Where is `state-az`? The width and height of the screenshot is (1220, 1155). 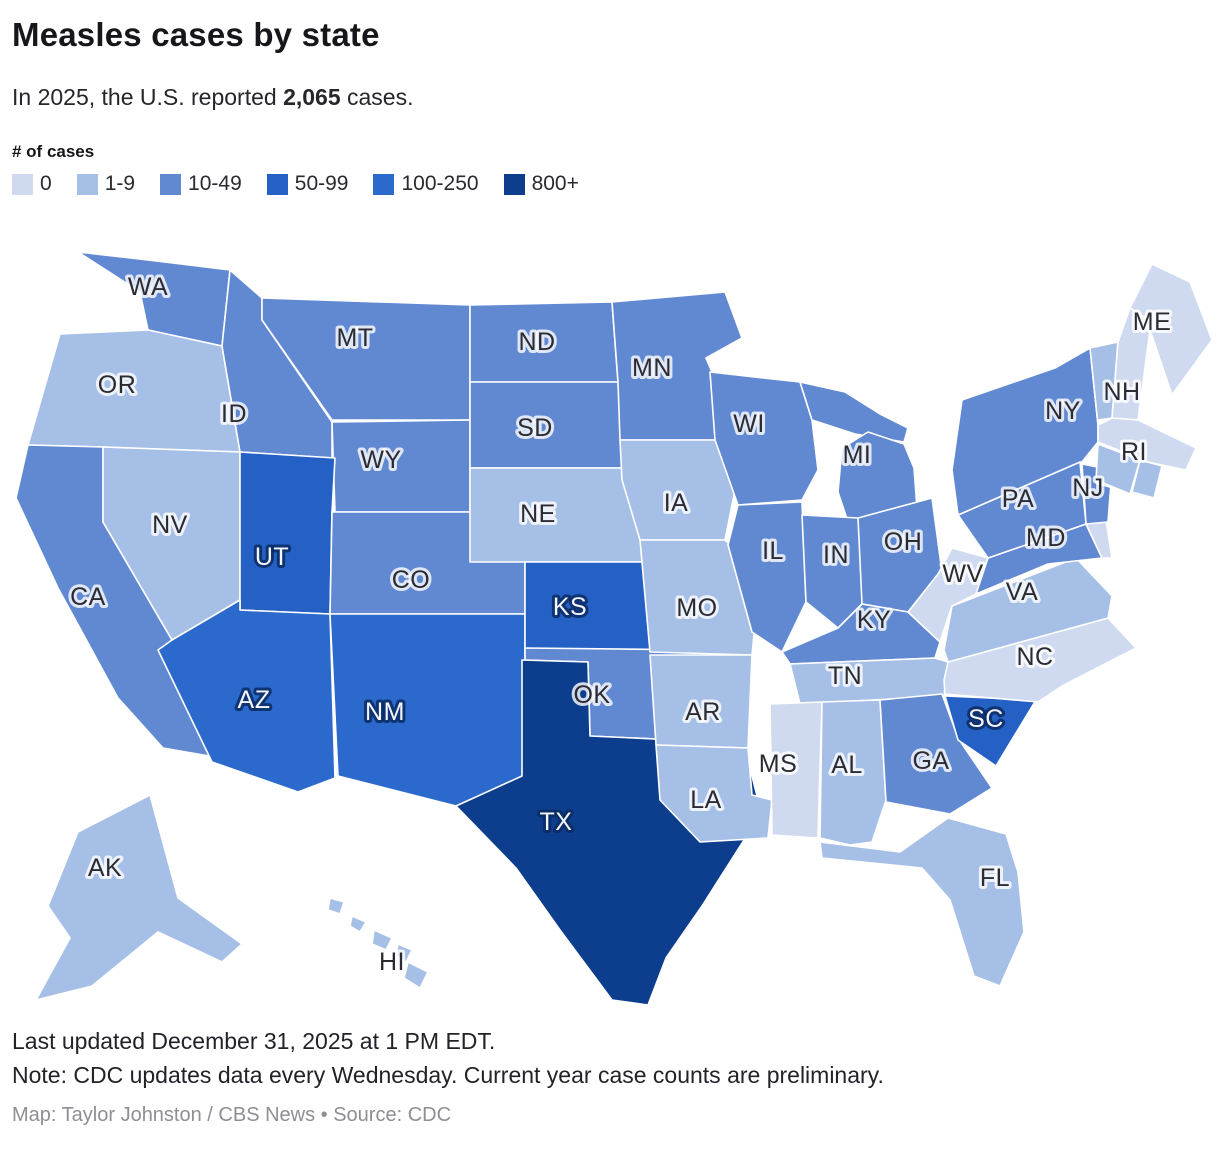
state-az is located at coordinates (246, 696).